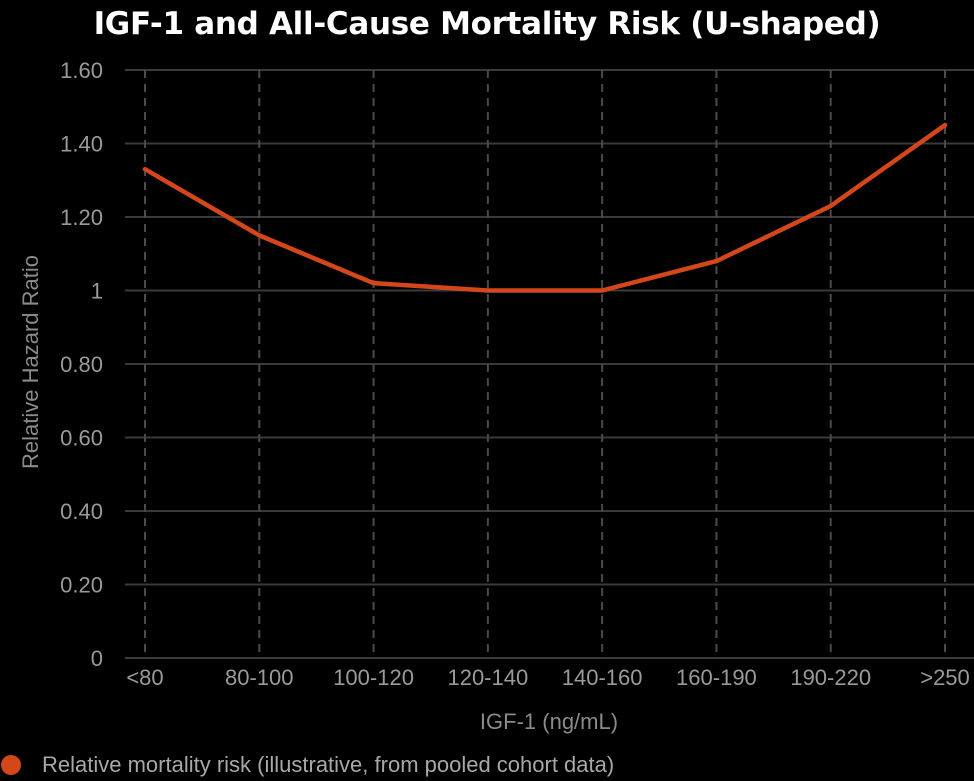 The height and width of the screenshot is (781, 974). I want to click on y-tick-label: 0, so click(97, 658).